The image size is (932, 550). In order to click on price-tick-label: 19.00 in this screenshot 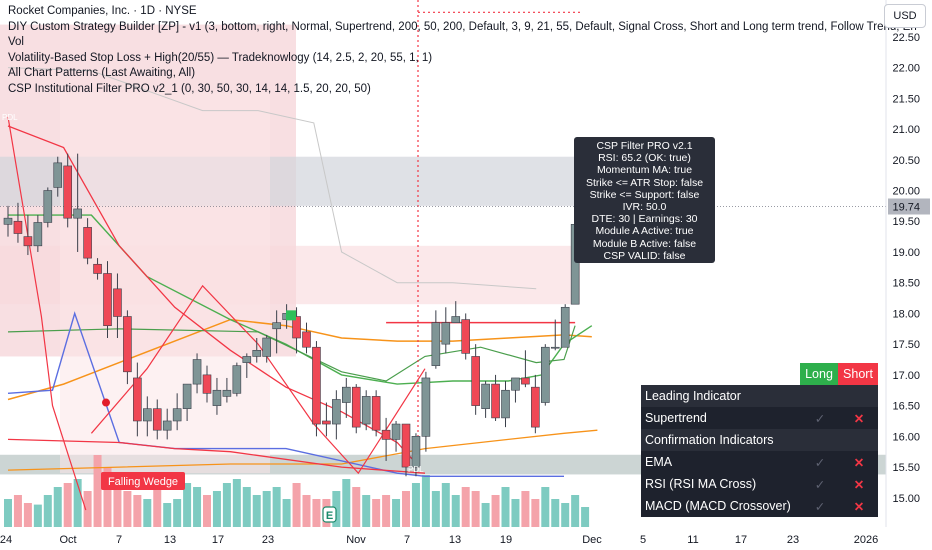, I will do `click(906, 253)`.